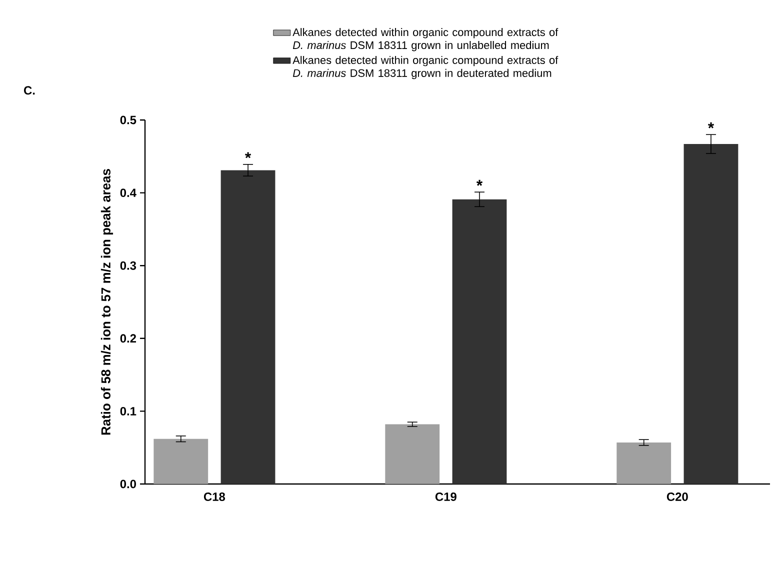 Image resolution: width=774 pixels, height=567 pixels. Describe the element at coordinates (107, 302) in the screenshot. I see `y-axis-title: Ratio of 58 m/z ion to 57 m/z ion peak areas` at that location.